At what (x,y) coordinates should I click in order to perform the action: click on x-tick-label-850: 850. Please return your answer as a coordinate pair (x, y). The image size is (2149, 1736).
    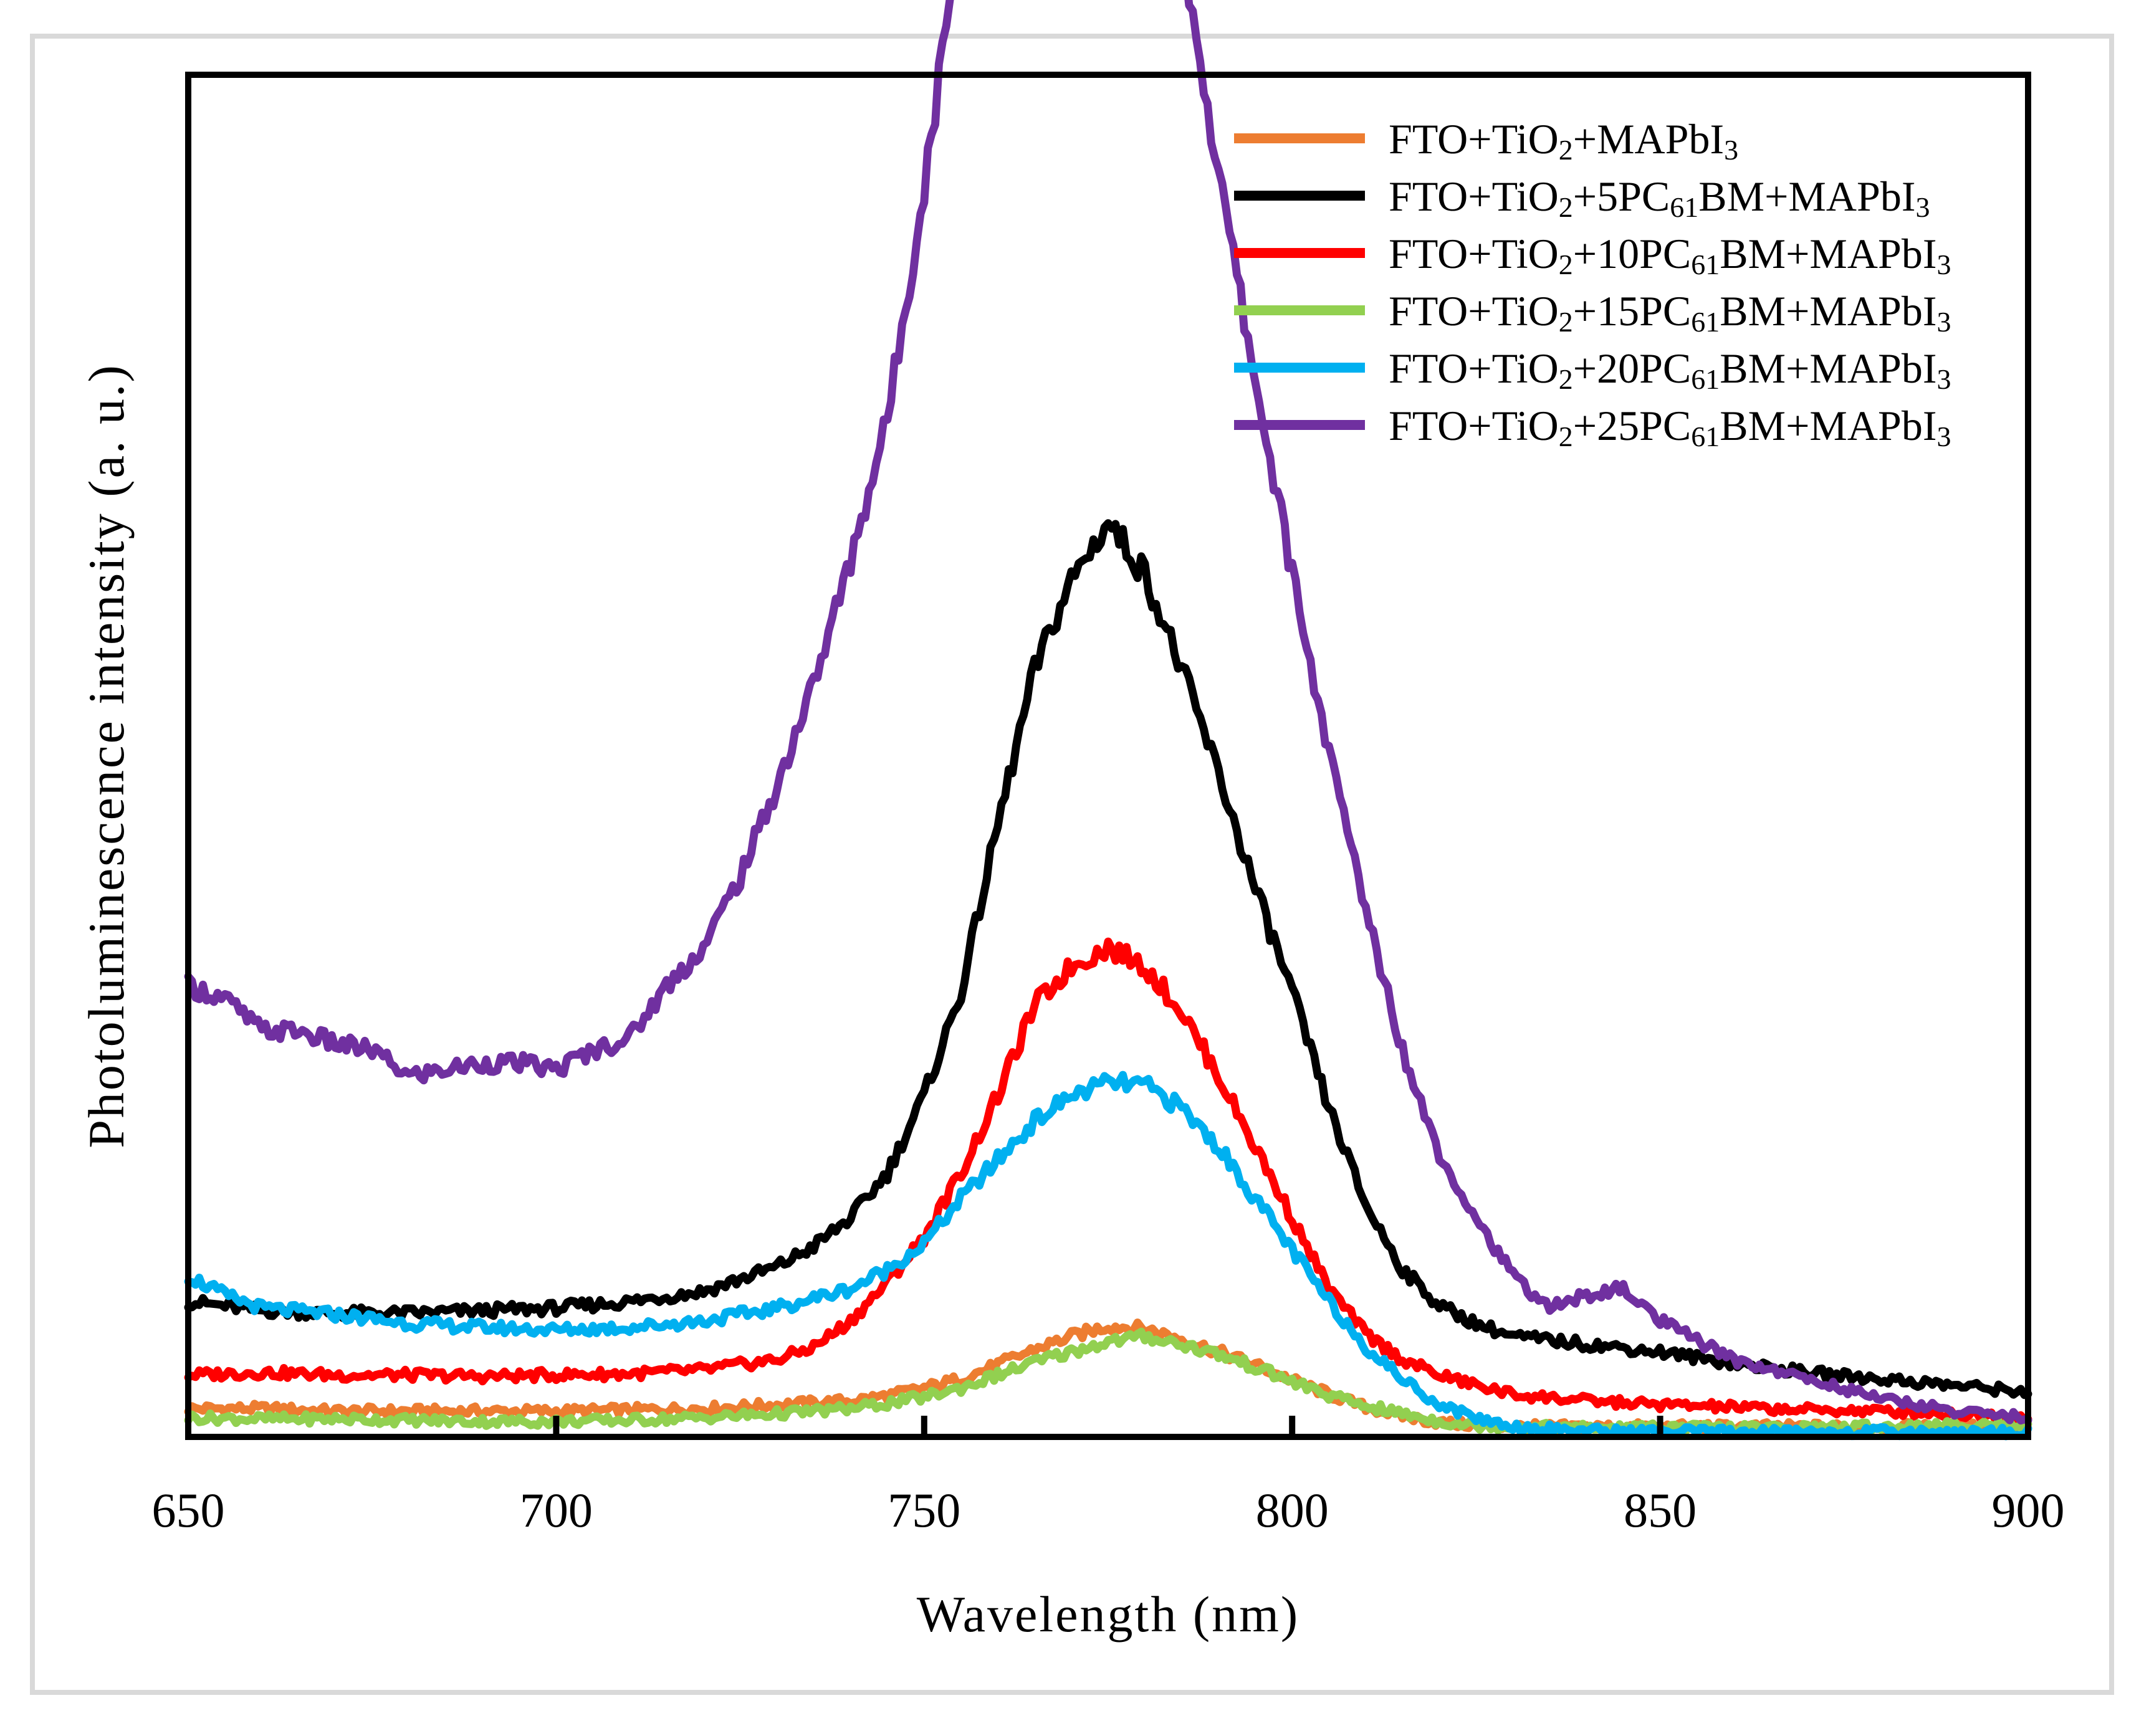
    Looking at the image, I should click on (1660, 1510).